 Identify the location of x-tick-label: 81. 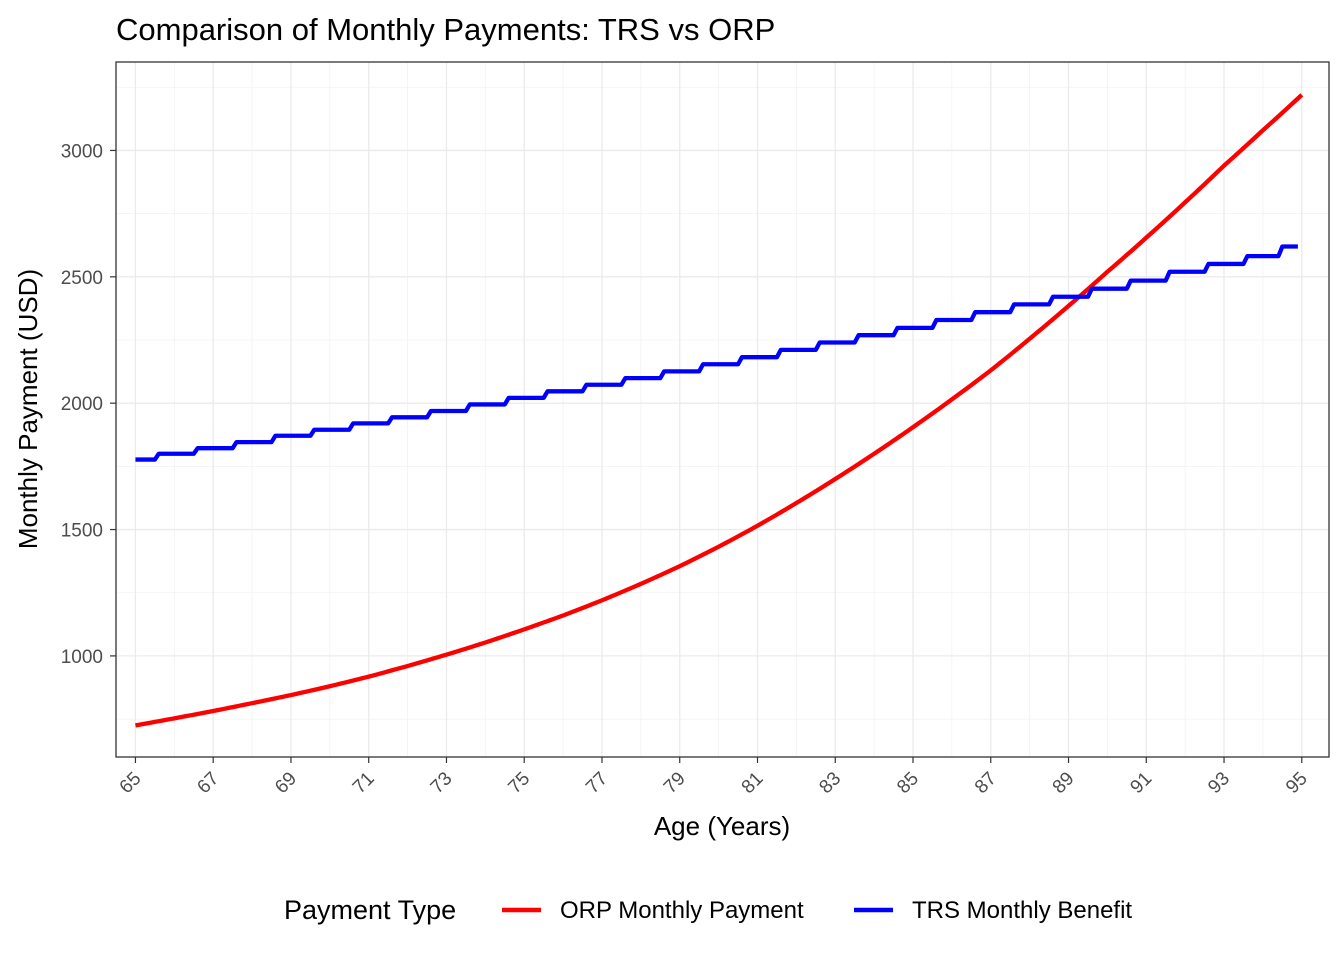
(753, 783).